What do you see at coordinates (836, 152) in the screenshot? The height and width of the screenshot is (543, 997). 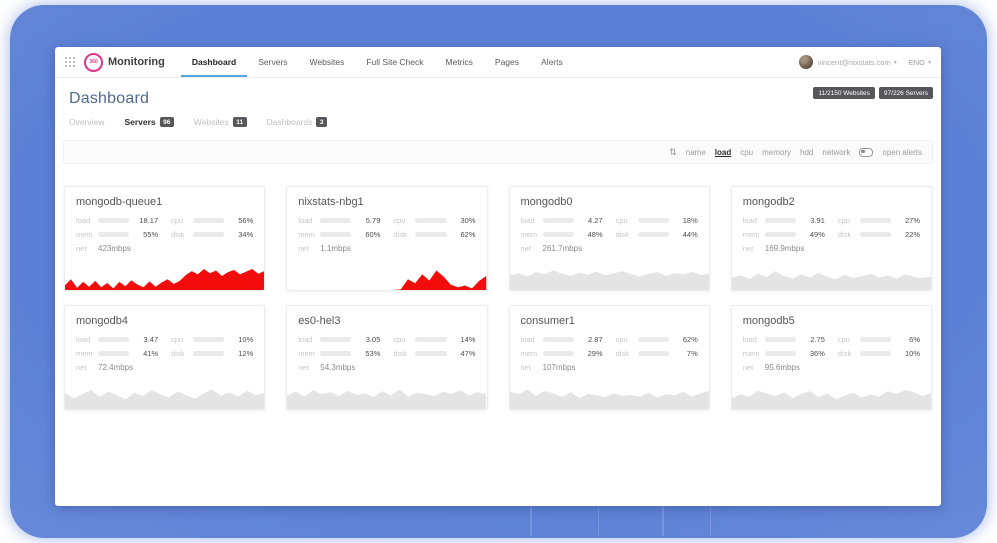 I see `sort-option-network: network` at bounding box center [836, 152].